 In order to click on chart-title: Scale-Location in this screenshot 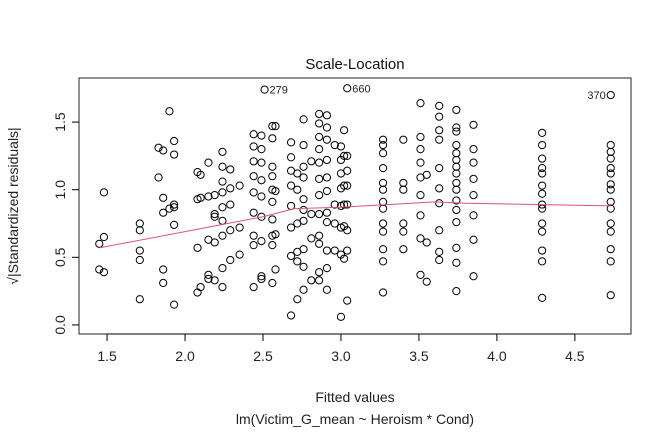, I will do `click(354, 64)`.